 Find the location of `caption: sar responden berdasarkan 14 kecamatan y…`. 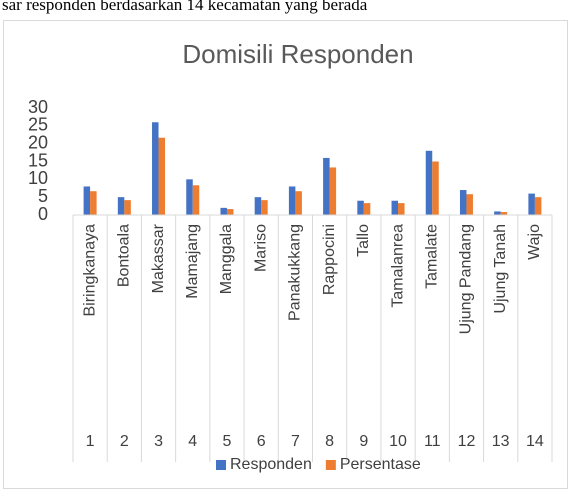

caption: sar responden berdasarkan 14 kecamatan y… is located at coordinates (185, 7).